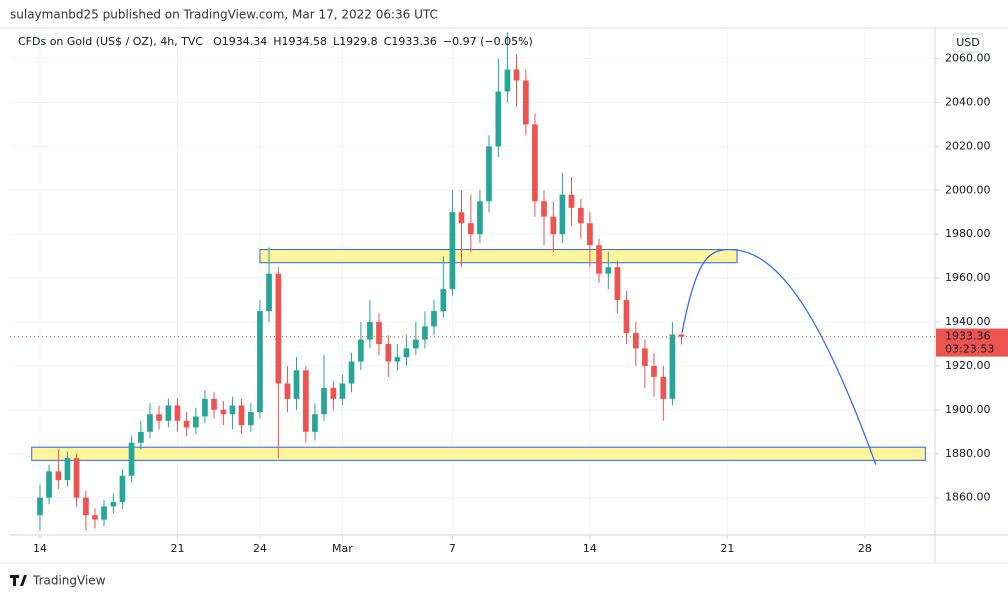 The width and height of the screenshot is (1008, 598). I want to click on y-tick-label: 1860.00, so click(968, 497).